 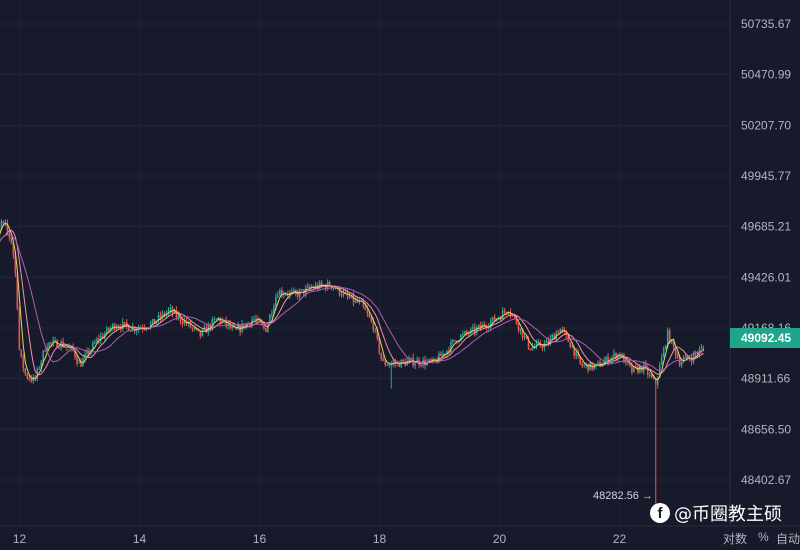 What do you see at coordinates (766, 125) in the screenshot?
I see `price-tick-label: 50207.70` at bounding box center [766, 125].